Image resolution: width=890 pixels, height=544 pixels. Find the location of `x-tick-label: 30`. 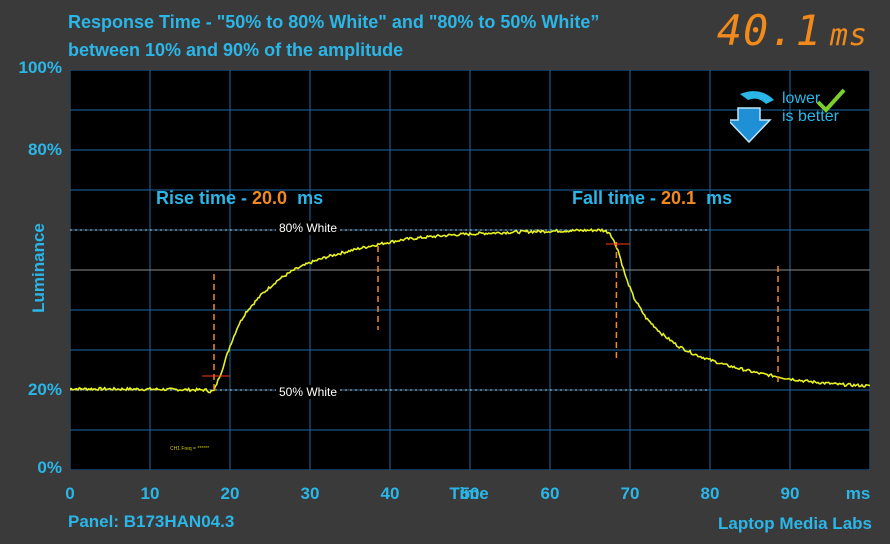

x-tick-label: 30 is located at coordinates (310, 493).